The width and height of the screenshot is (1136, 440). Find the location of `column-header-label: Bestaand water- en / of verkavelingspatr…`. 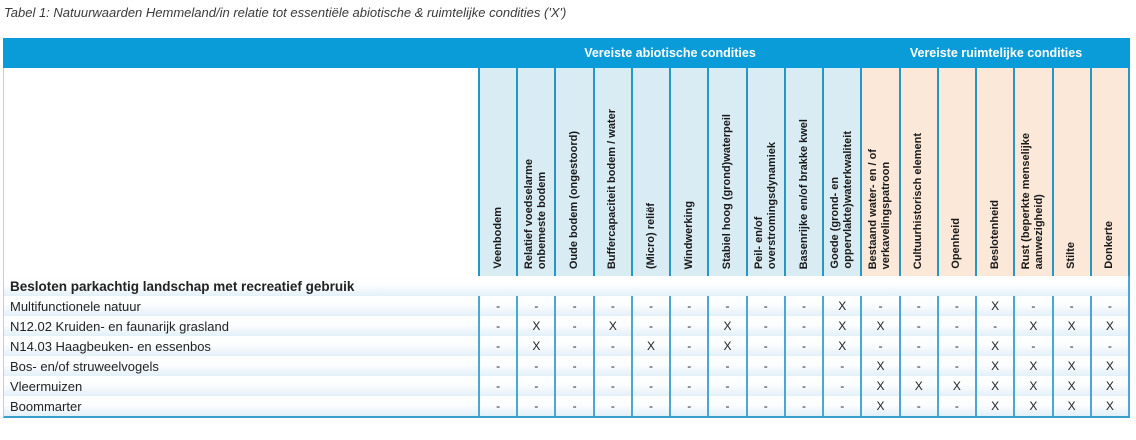

column-header-label: Bestaand water- en / of verkavelingspatr… is located at coordinates (880, 208).